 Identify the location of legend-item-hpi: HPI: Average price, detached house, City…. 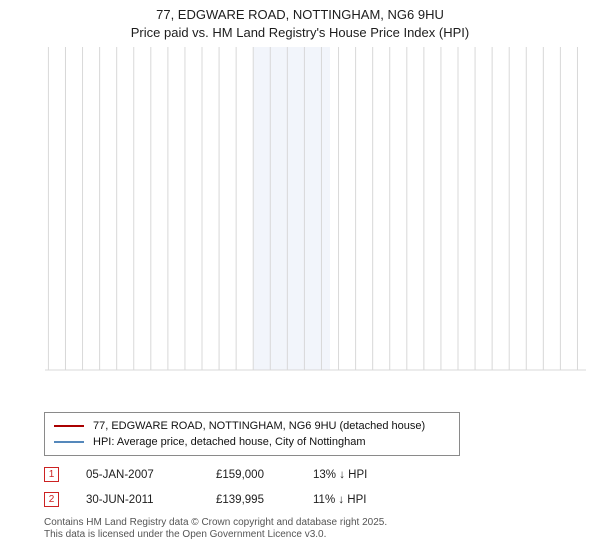
(252, 442).